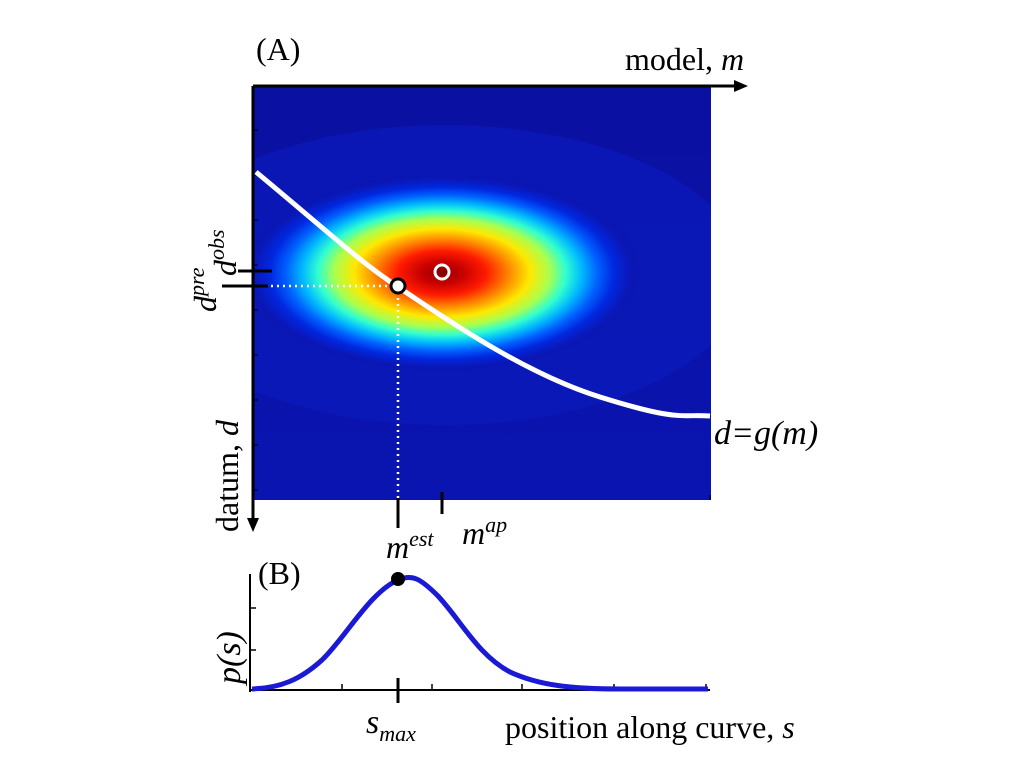  I want to click on estimate-point, so click(398, 286).